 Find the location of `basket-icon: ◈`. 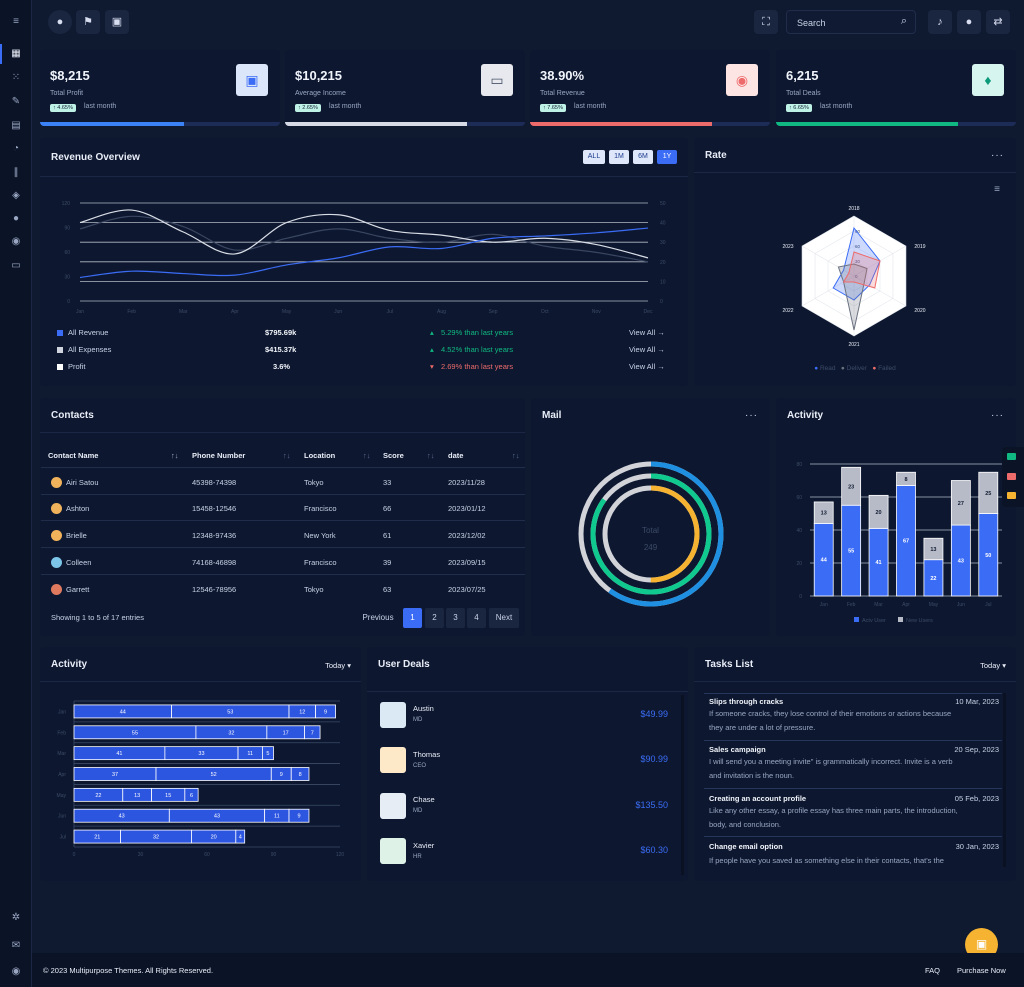

basket-icon: ◈ is located at coordinates (16, 195).